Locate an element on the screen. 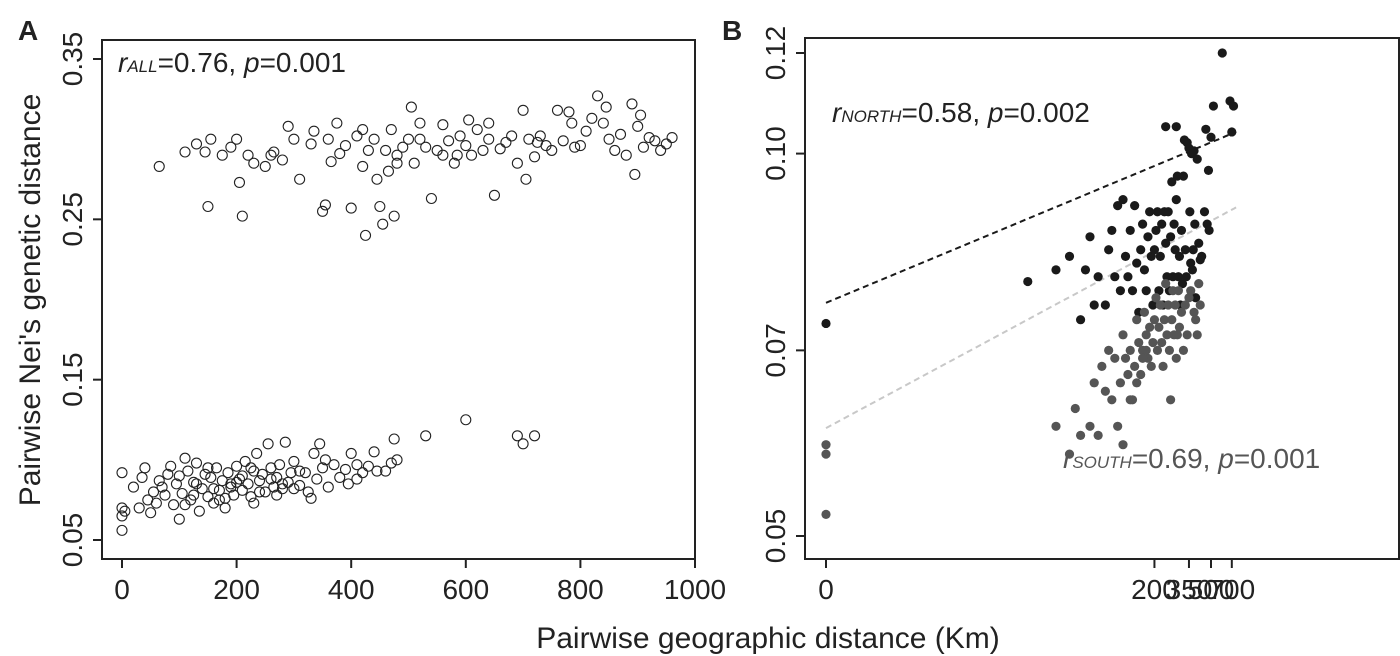 This screenshot has width=1400, height=656. x-tick-label: 0 is located at coordinates (122, 589).